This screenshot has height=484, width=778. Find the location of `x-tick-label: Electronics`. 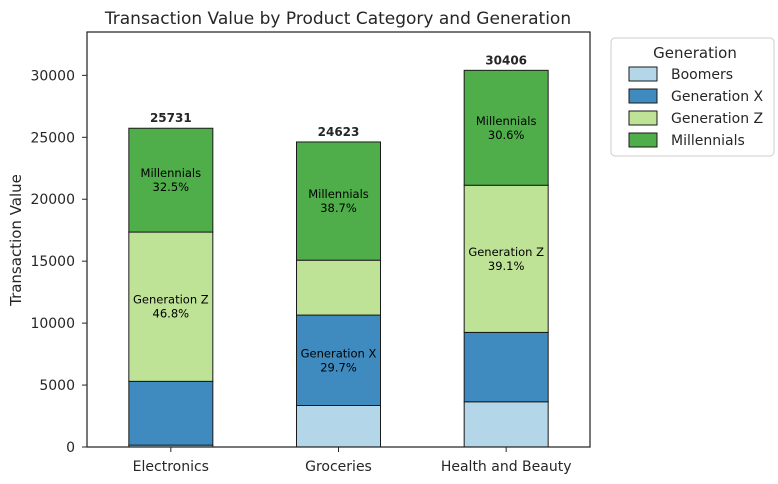

x-tick-label: Electronics is located at coordinates (171, 467).